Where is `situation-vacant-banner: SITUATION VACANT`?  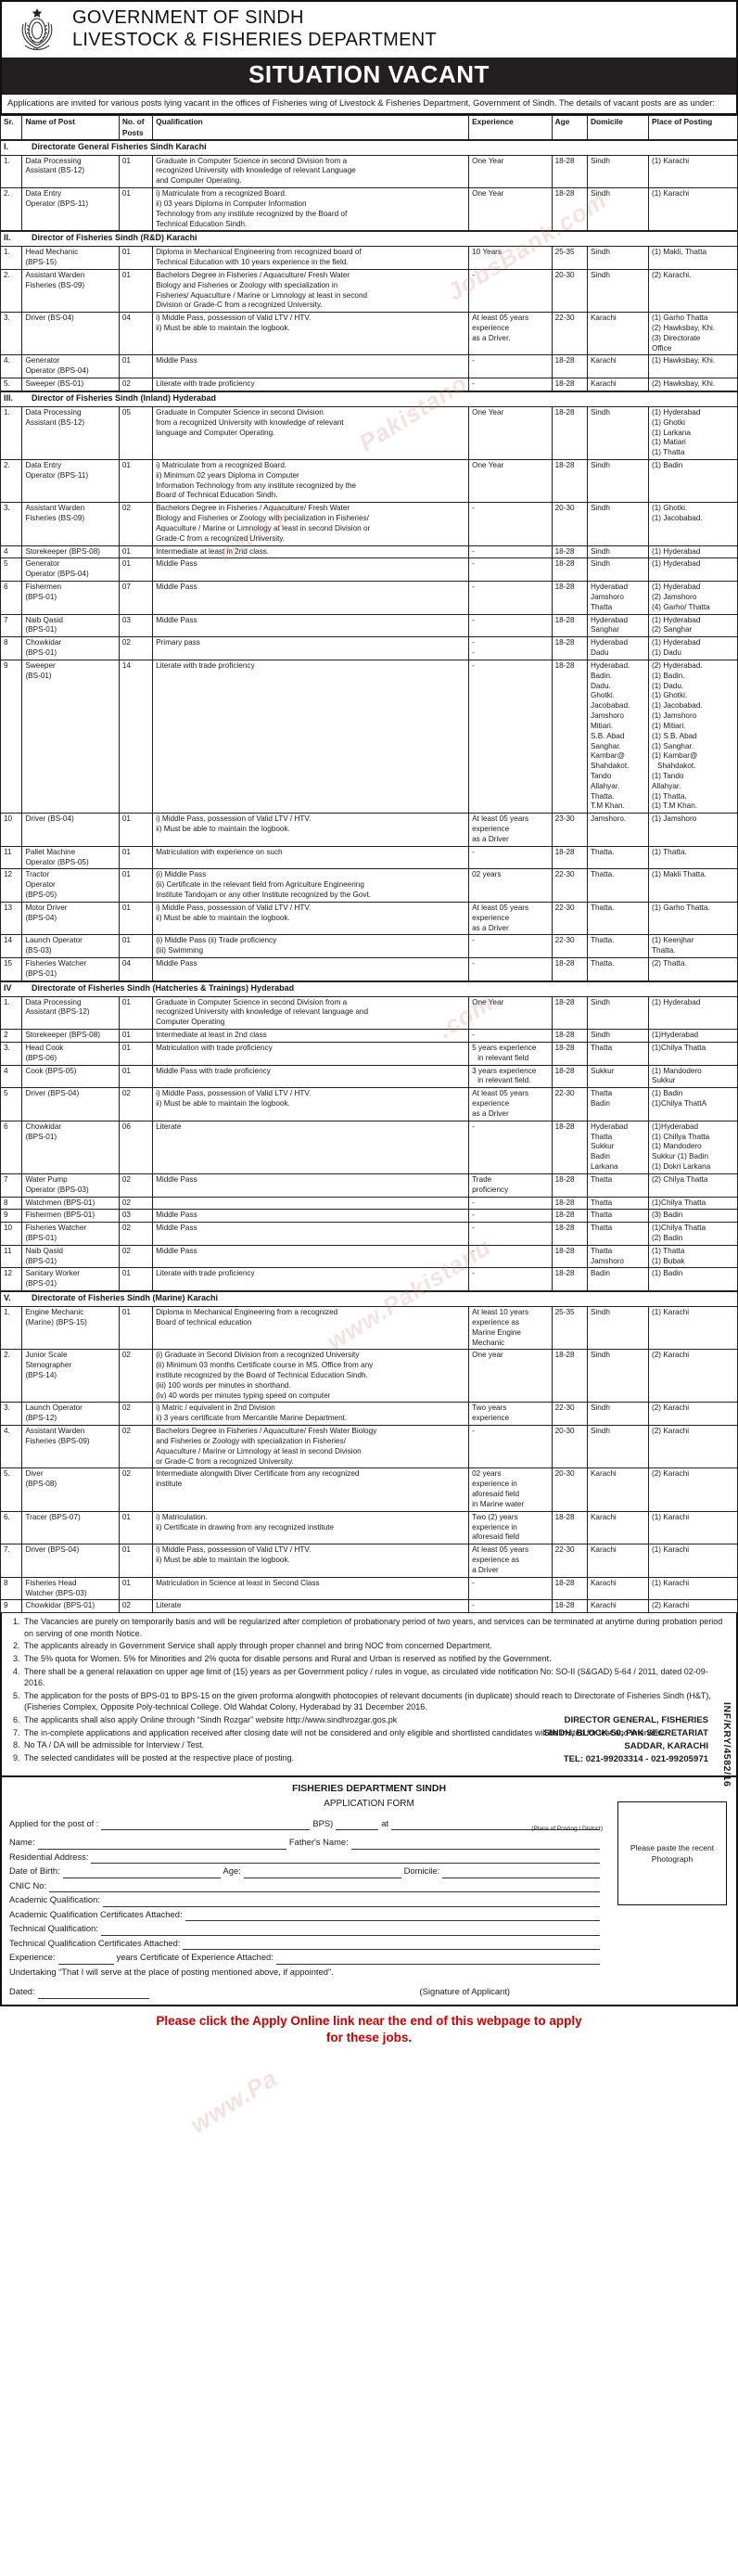 situation-vacant-banner: SITUATION VACANT is located at coordinates (369, 76).